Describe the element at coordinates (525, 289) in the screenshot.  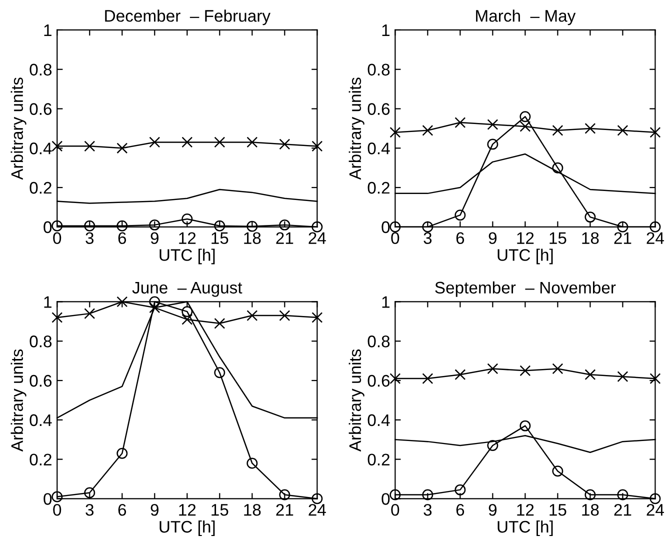
I see `chart-title: September – November` at that location.